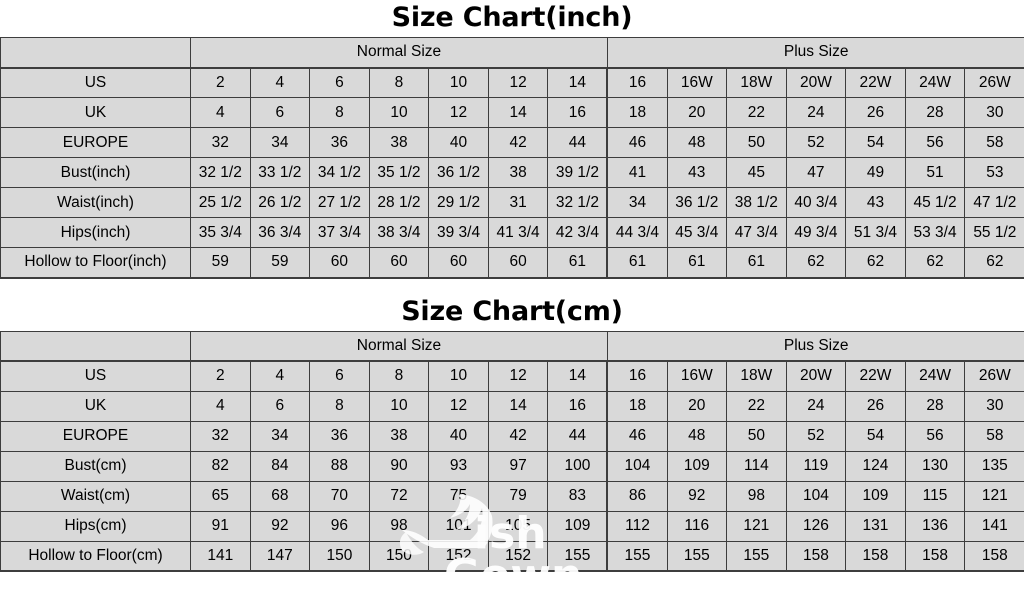 The image size is (1024, 600). I want to click on cell: 98, so click(756, 496).